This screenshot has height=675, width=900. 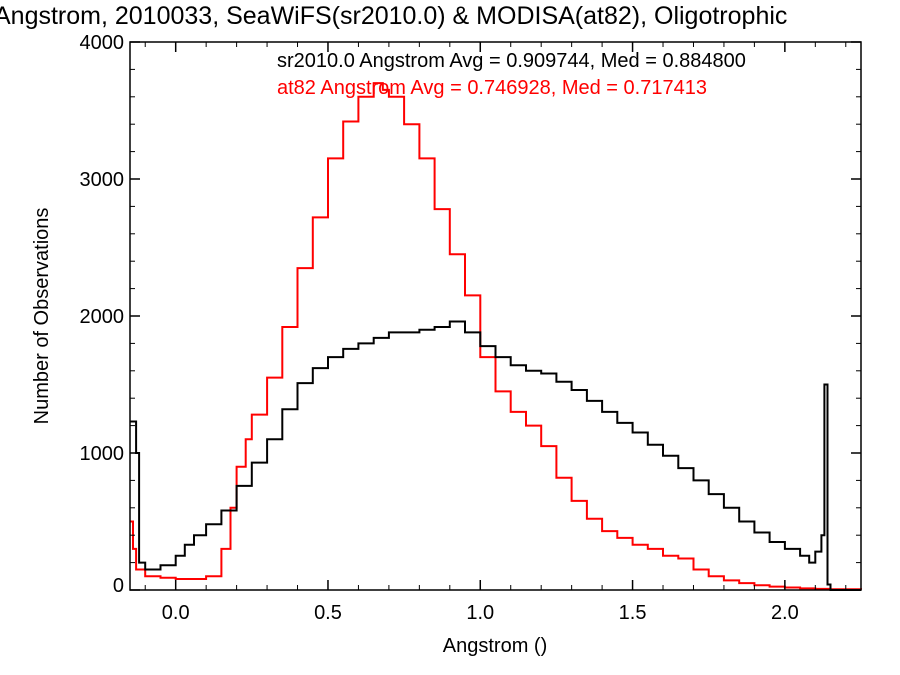 I want to click on y-axis-label: Number of Observations, so click(x=42, y=316).